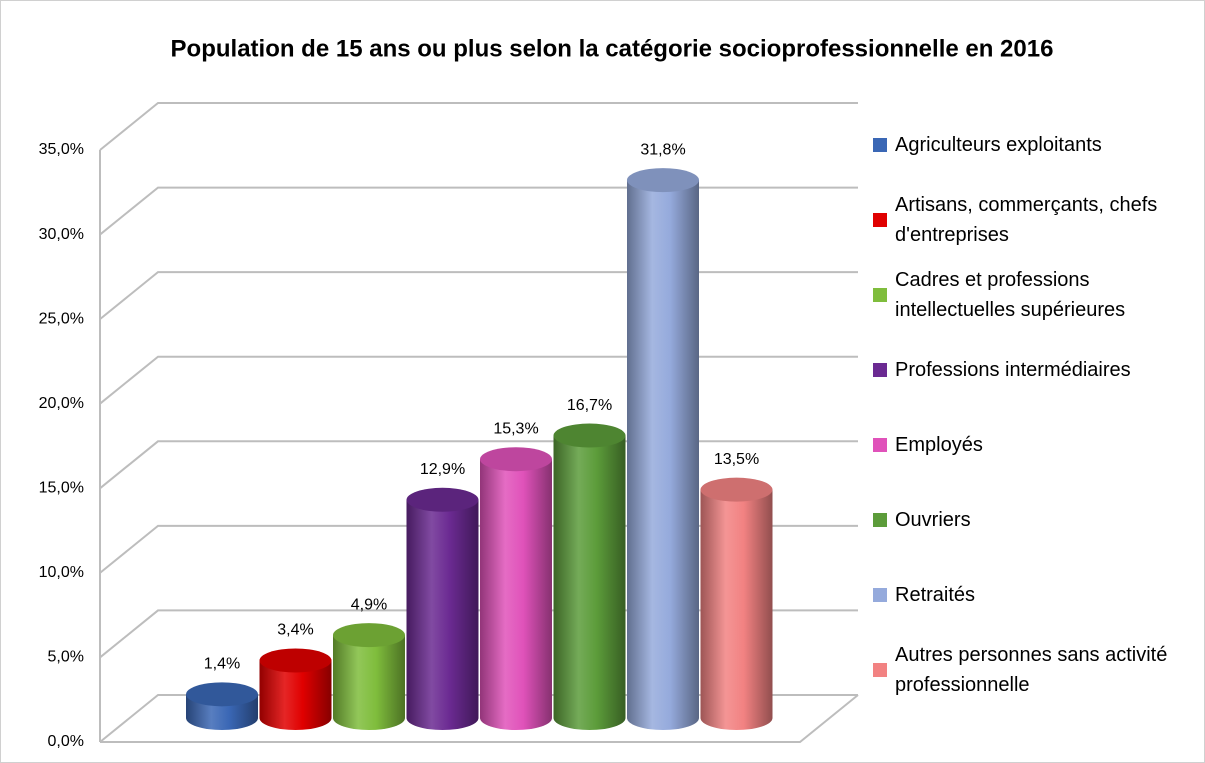 This screenshot has height=763, width=1205. Describe the element at coordinates (935, 595) in the screenshot. I see `legend-label: Retraités` at that location.